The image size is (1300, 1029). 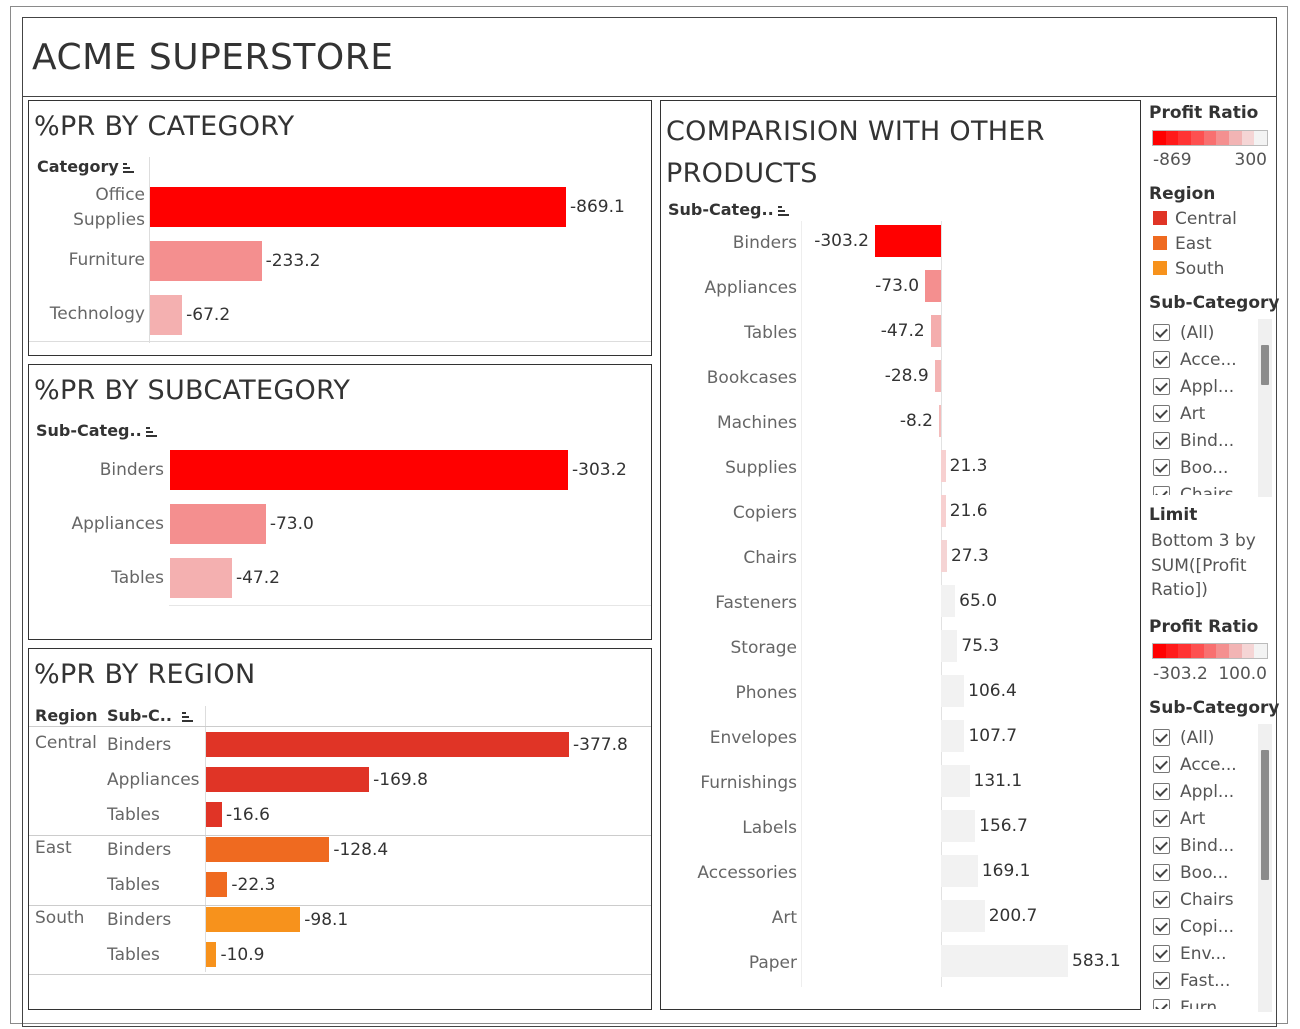 What do you see at coordinates (784, 918) in the screenshot?
I see `comparison-row-label: Art` at bounding box center [784, 918].